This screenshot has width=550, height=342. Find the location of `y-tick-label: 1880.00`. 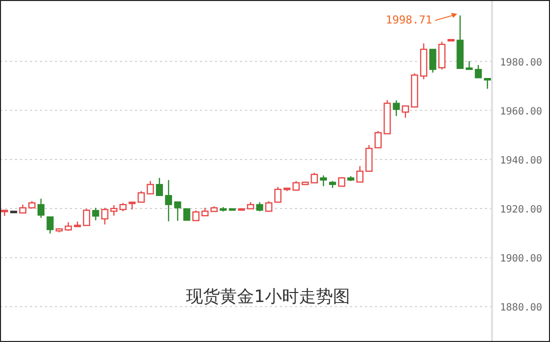

y-tick-label: 1880.00 is located at coordinates (521, 308).